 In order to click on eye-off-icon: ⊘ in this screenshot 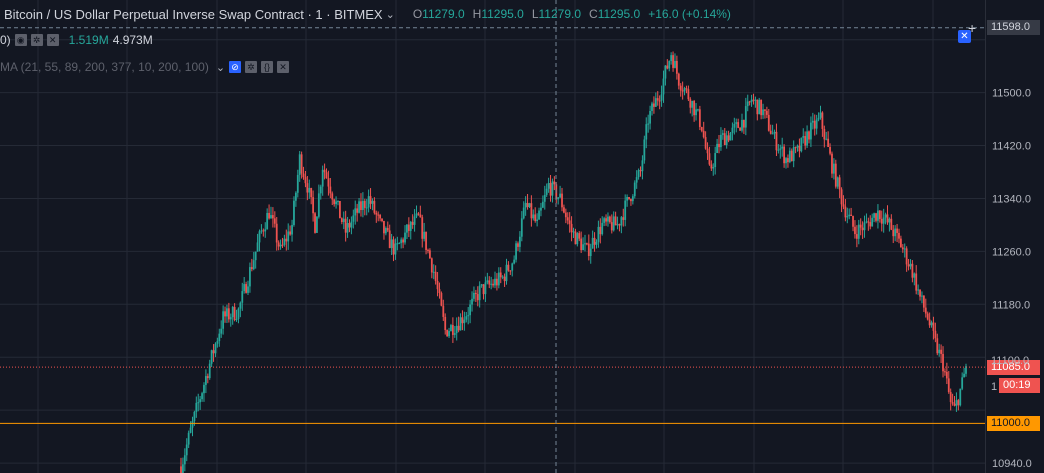, I will do `click(235, 67)`.